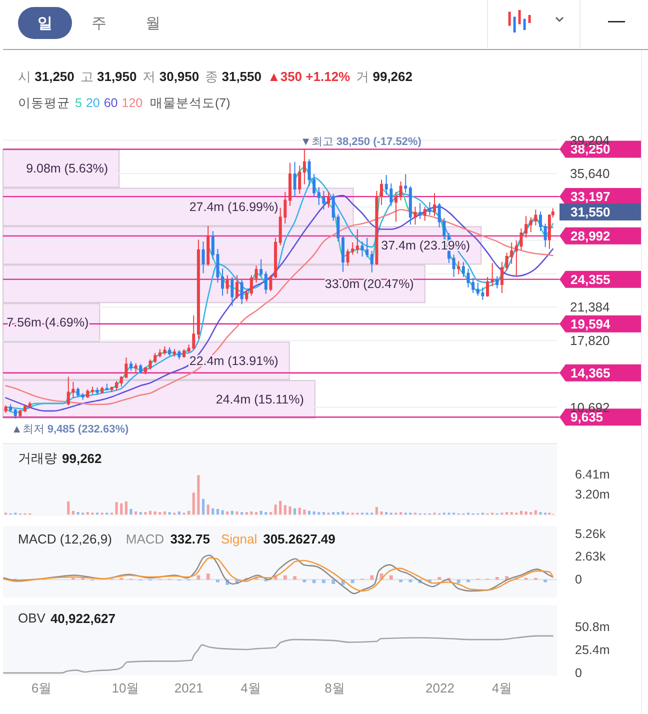  I want to click on text: MACD, so click(145, 539).